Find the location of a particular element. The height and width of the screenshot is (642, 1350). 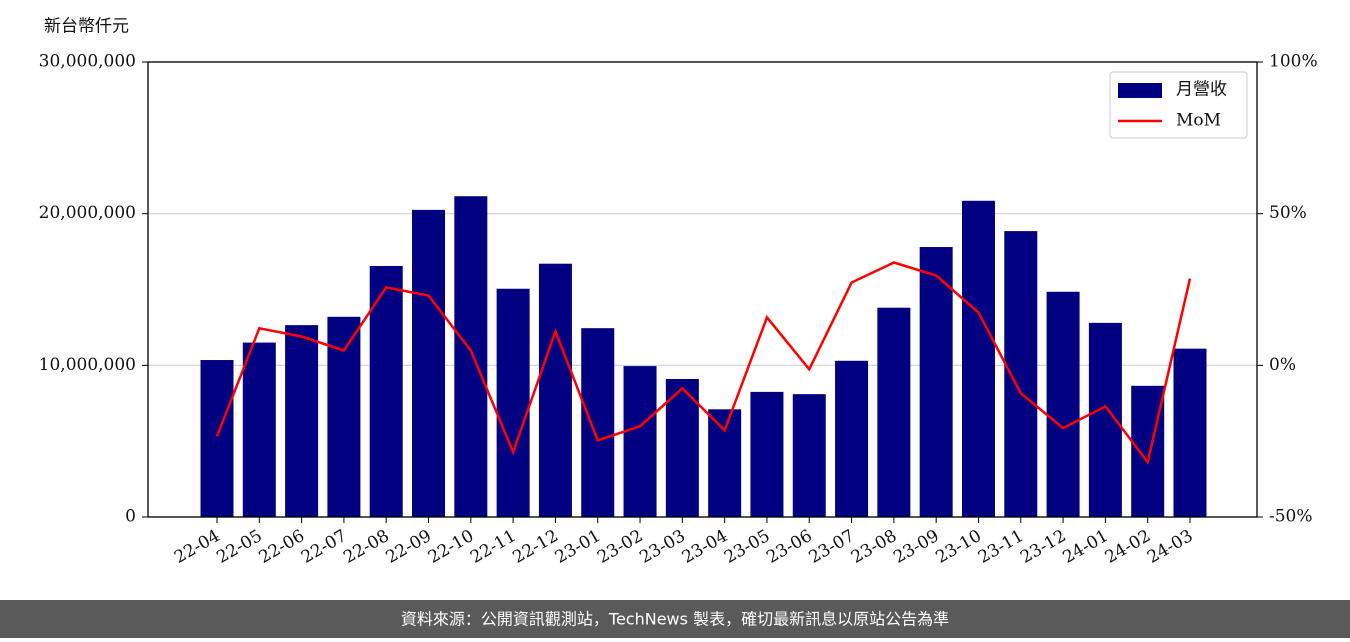

x-tick-label: 24-01 is located at coordinates (1085, 547).